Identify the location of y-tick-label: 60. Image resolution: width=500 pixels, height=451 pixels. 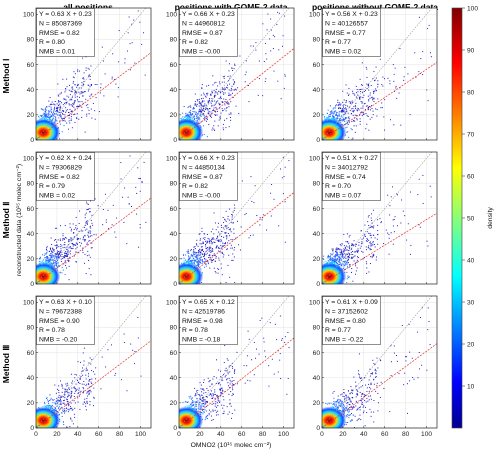
(31, 65).